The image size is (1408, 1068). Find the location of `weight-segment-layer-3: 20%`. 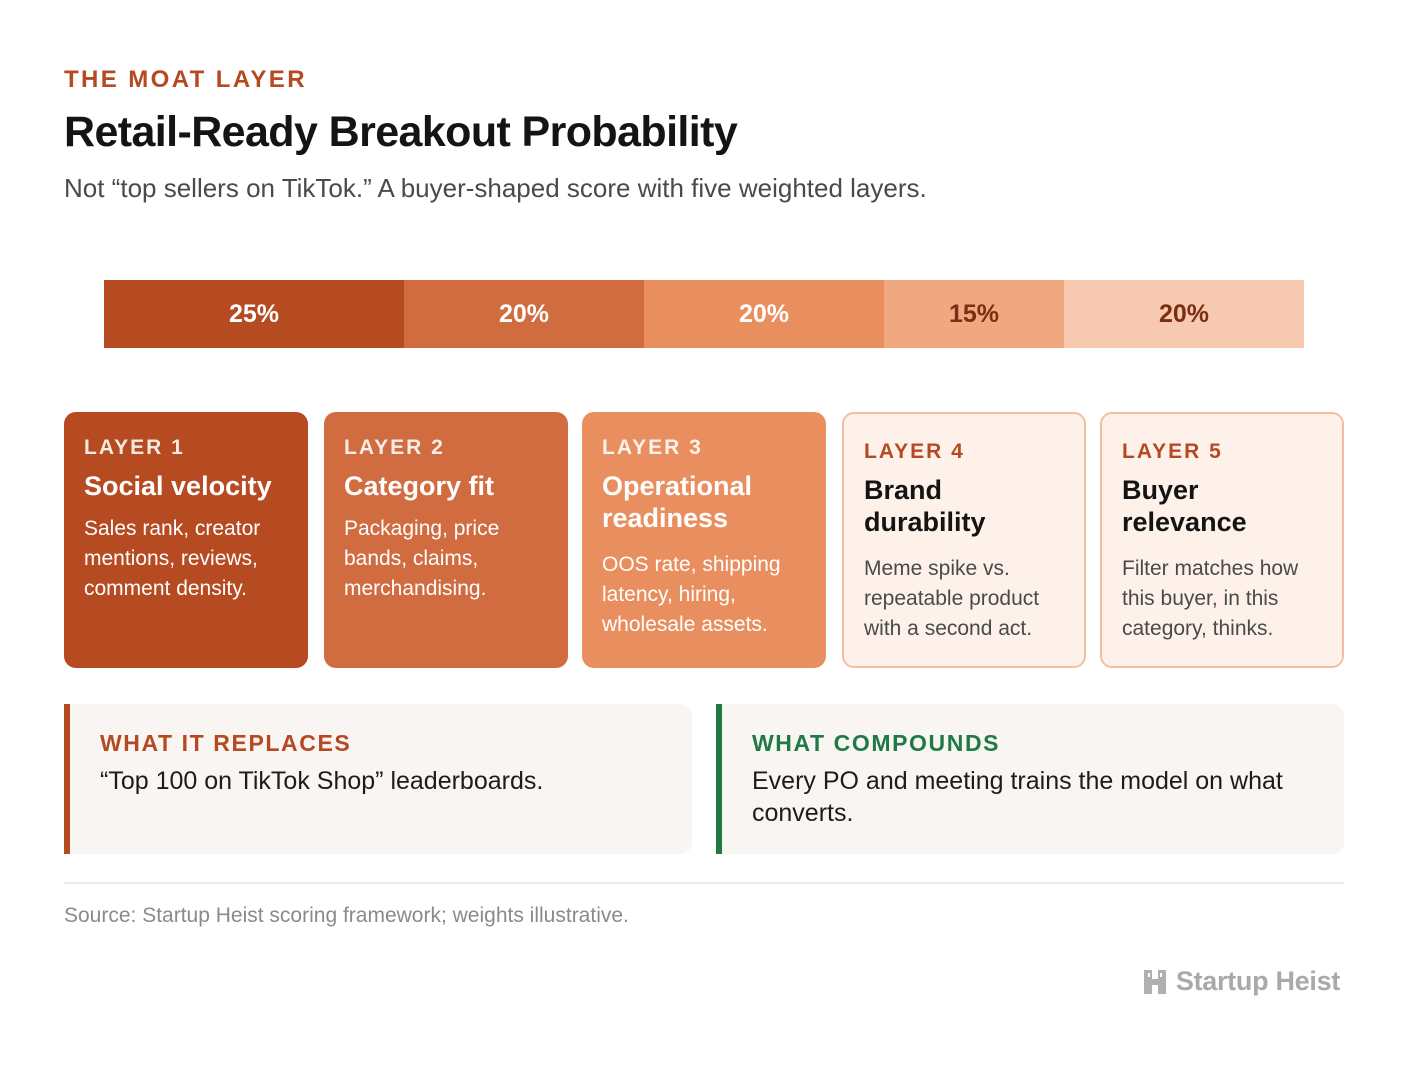

weight-segment-layer-3: 20% is located at coordinates (764, 314).